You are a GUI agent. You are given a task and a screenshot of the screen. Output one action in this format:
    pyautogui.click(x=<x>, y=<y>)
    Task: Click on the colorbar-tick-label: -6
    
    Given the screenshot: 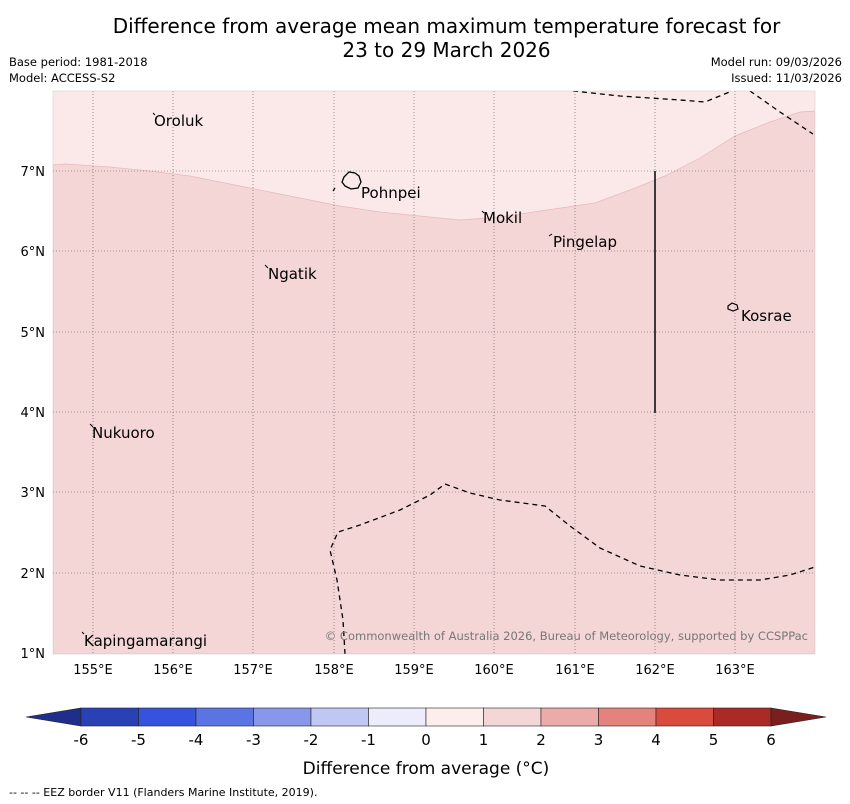 What is the action you would take?
    pyautogui.click(x=81, y=740)
    